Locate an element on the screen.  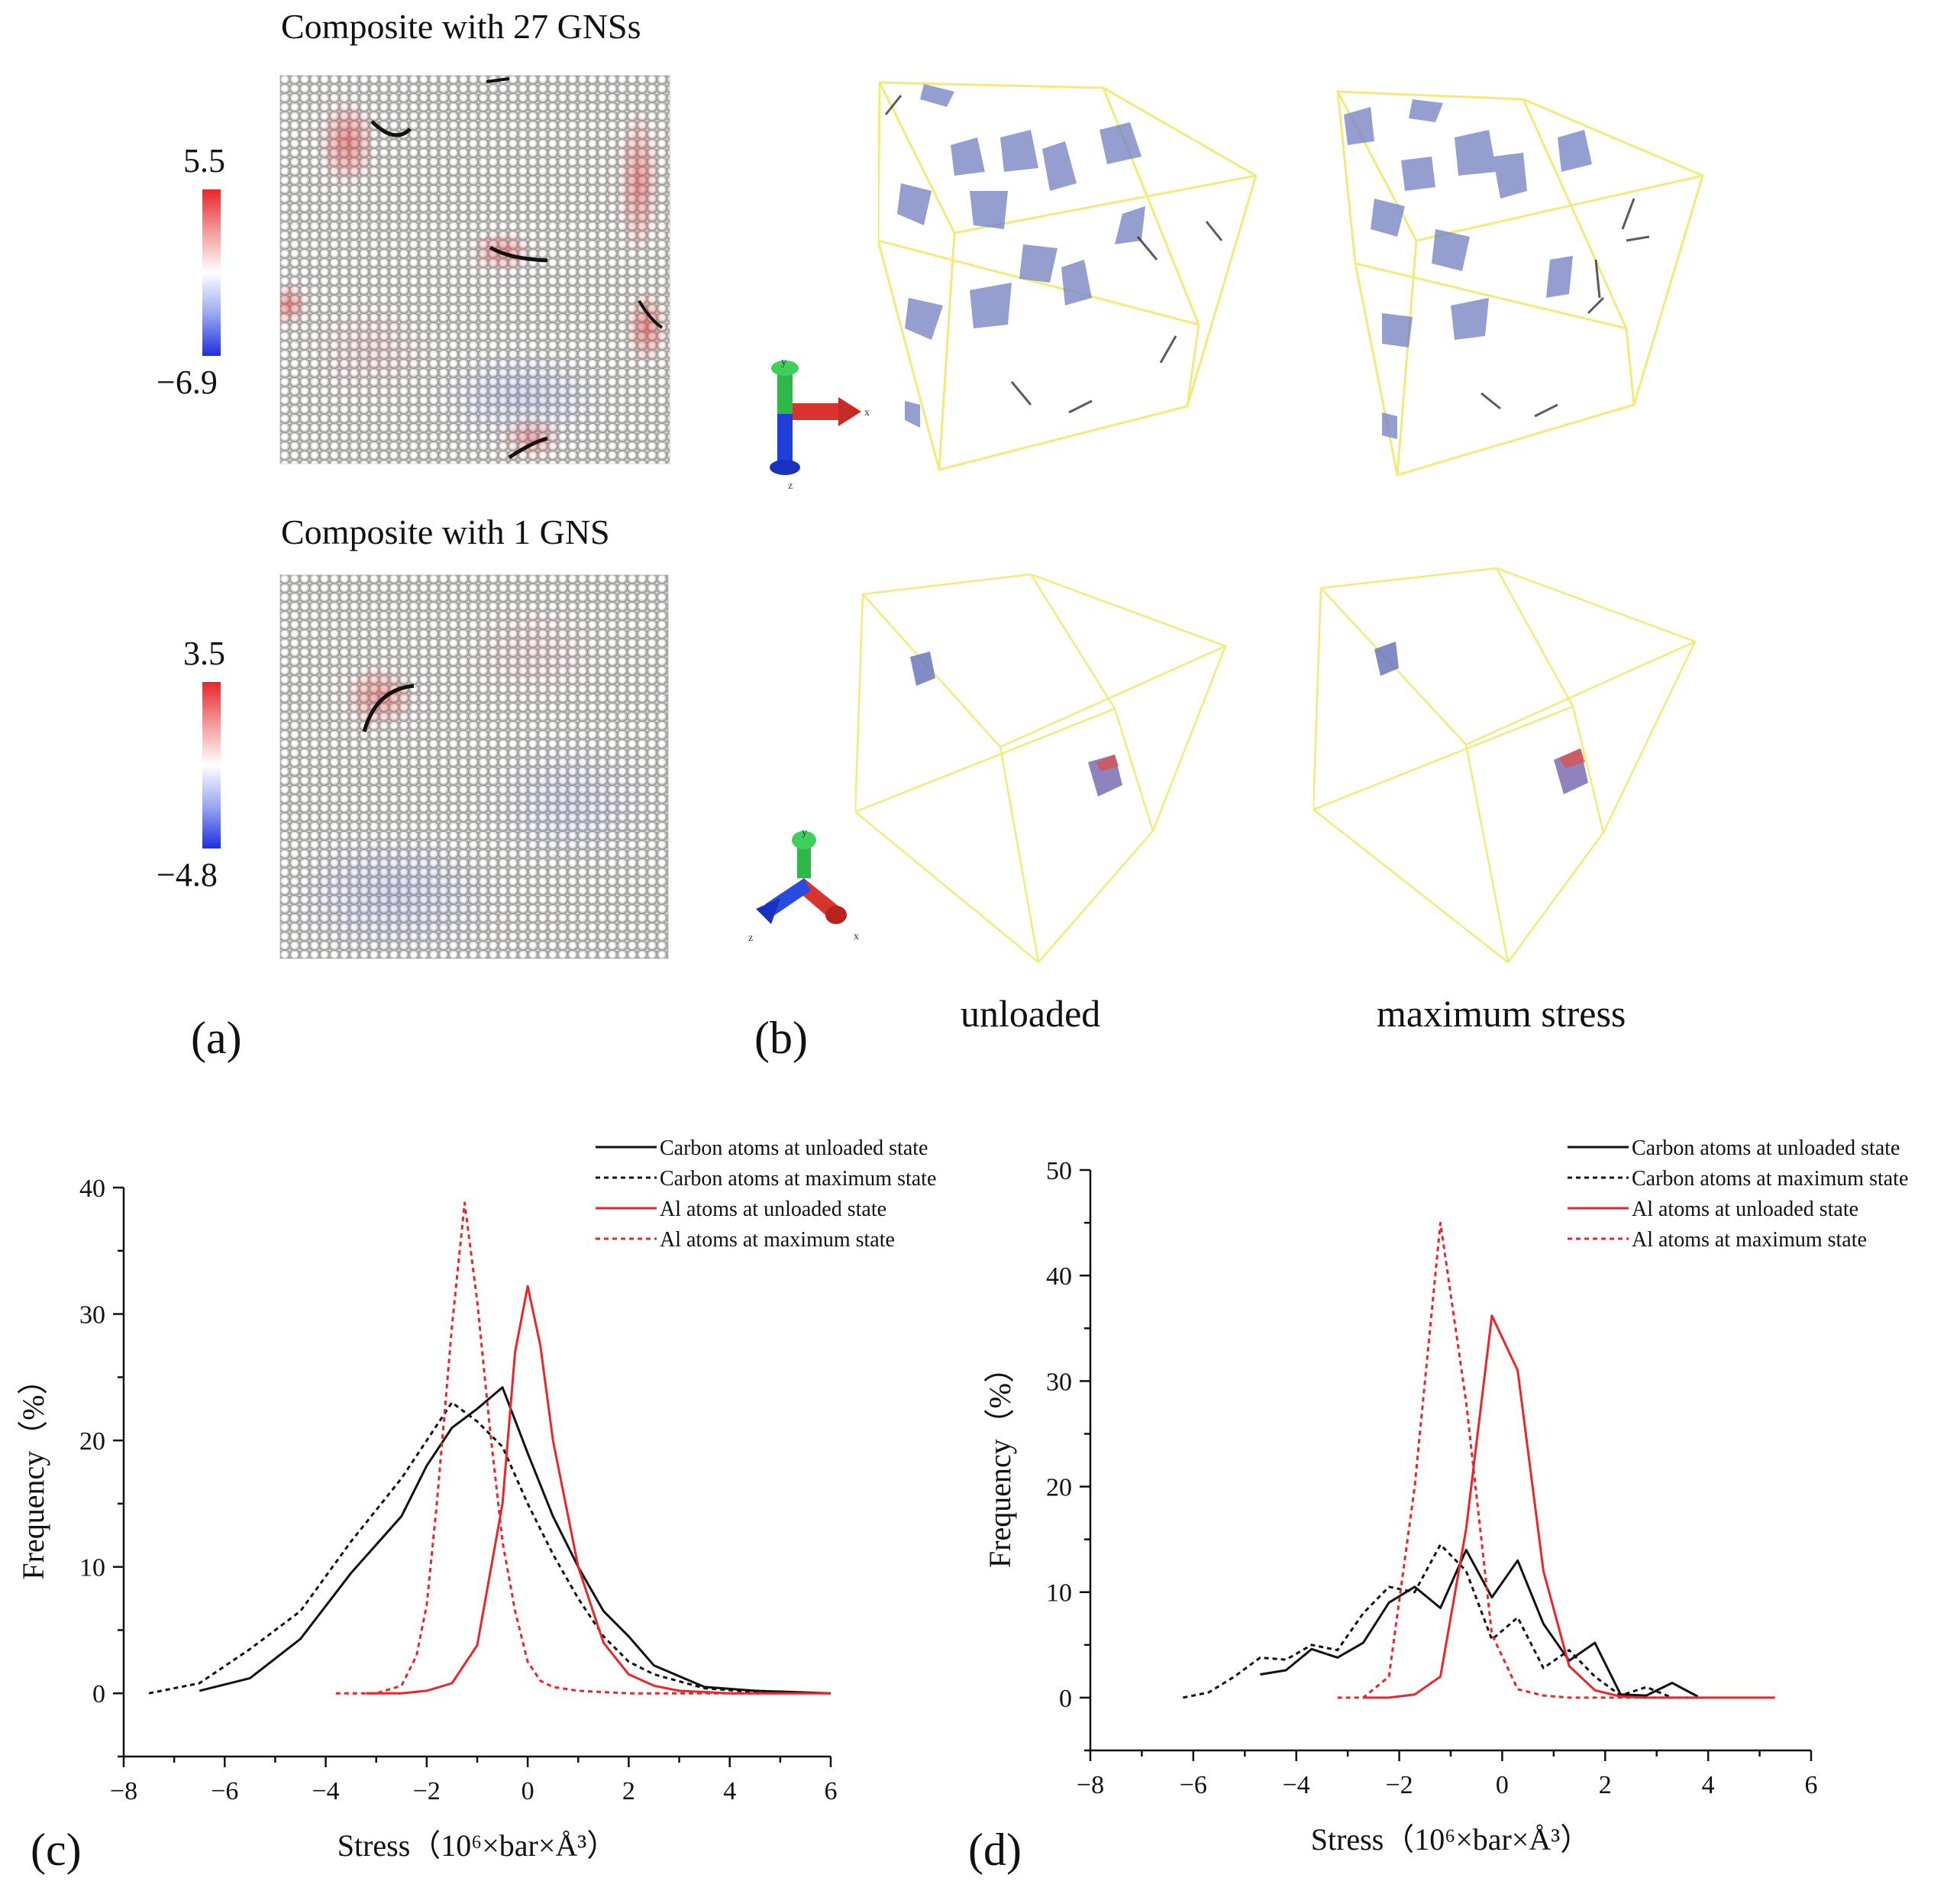
chart-d-series-0-line is located at coordinates (1479, 1623).